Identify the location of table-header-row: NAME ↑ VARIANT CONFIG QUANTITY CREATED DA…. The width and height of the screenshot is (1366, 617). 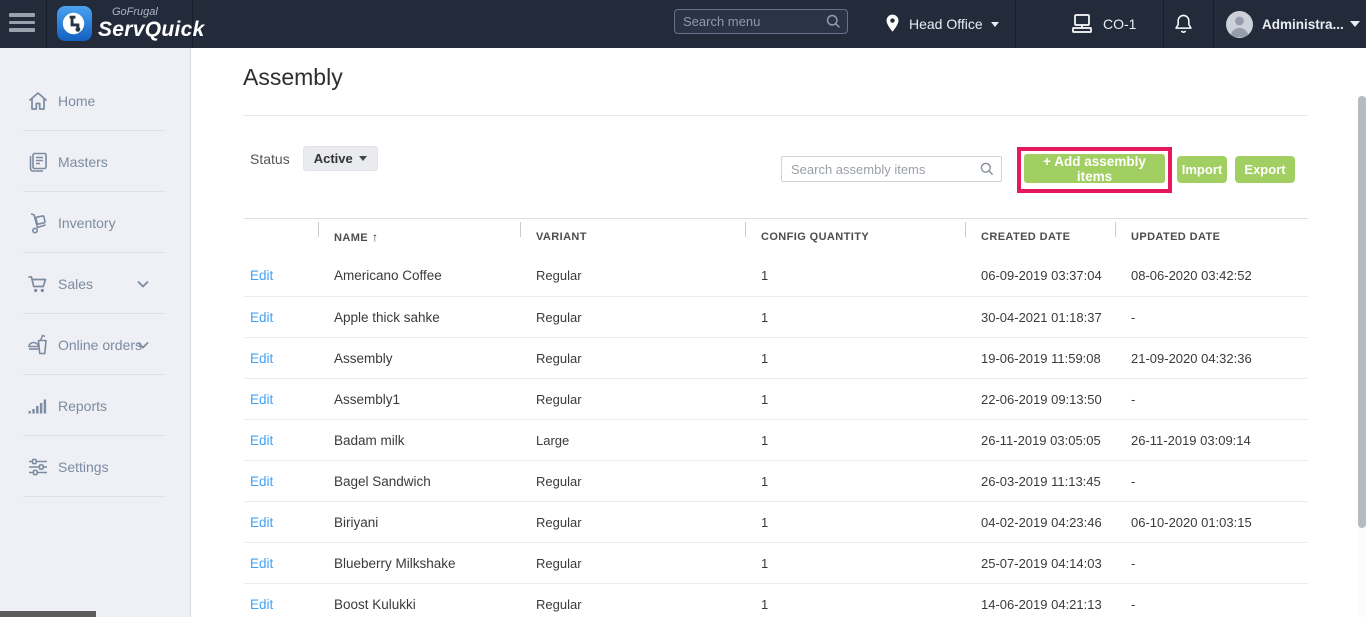
(776, 237).